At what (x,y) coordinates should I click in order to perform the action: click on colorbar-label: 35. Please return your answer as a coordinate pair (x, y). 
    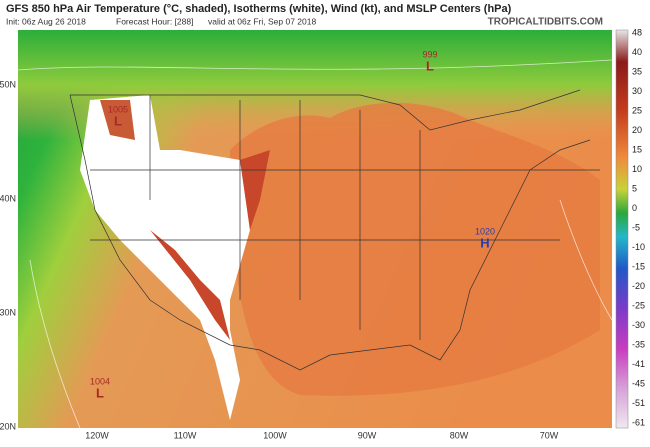
    Looking at the image, I should click on (637, 71).